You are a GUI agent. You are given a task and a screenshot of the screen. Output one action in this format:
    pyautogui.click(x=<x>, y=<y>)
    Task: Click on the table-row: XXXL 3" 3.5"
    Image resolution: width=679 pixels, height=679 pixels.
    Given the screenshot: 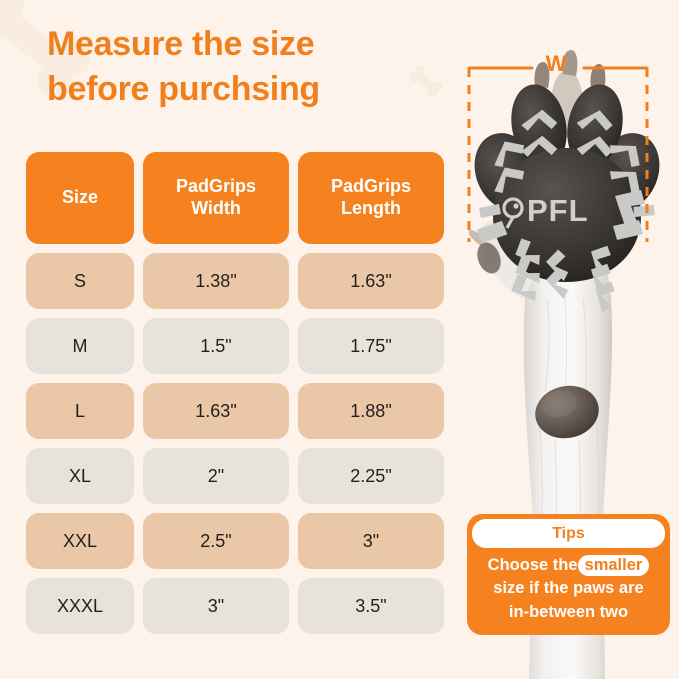 What is the action you would take?
    pyautogui.click(x=240, y=606)
    